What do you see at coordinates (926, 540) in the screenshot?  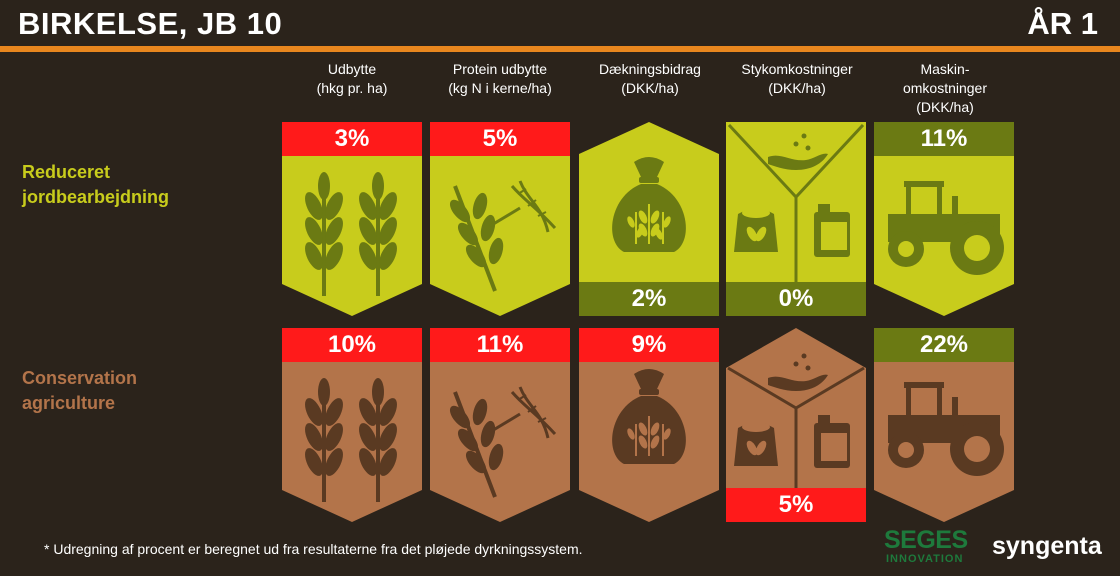 I see `seges-logo: SEGES` at bounding box center [926, 540].